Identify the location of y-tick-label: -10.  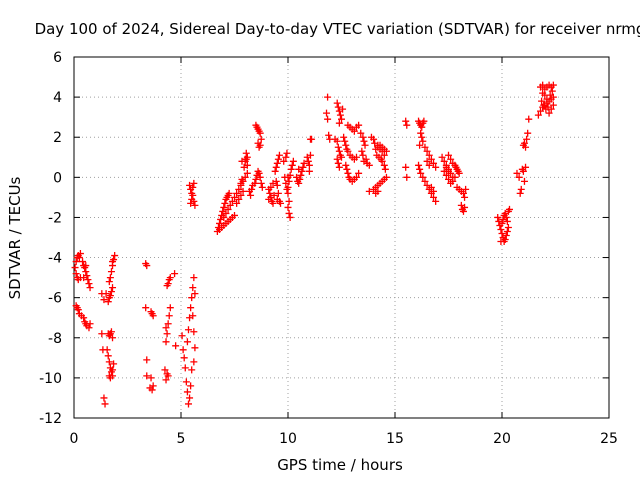
(50, 379).